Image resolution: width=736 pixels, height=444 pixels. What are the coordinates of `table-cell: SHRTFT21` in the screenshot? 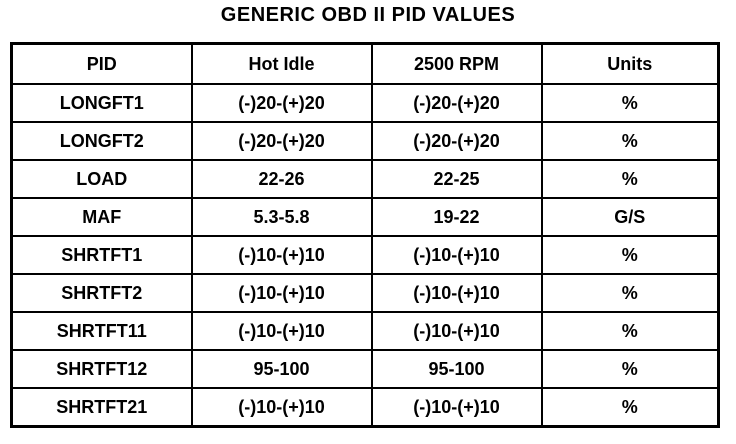 It's located at (101, 407).